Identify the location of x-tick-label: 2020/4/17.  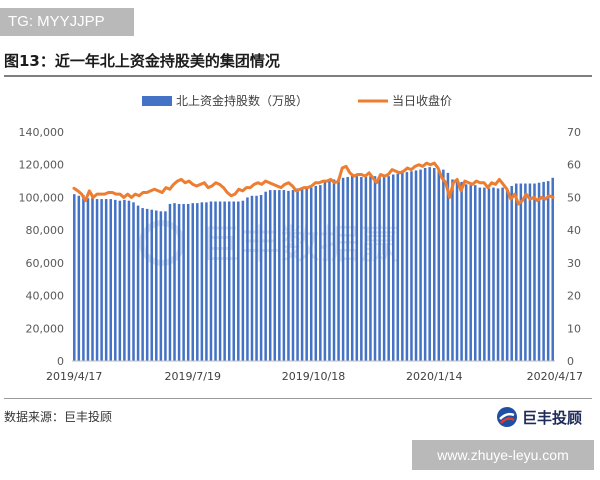
(555, 376).